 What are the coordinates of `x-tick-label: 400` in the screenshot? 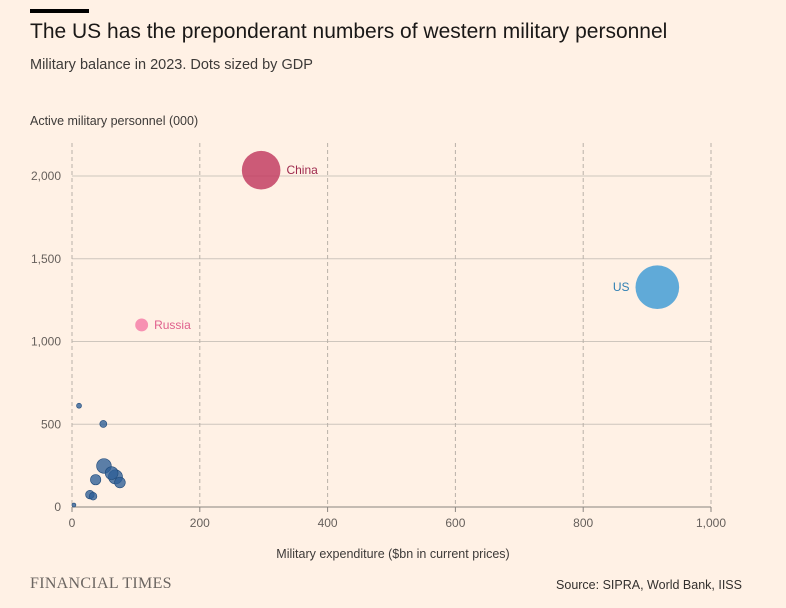 It's located at (328, 523).